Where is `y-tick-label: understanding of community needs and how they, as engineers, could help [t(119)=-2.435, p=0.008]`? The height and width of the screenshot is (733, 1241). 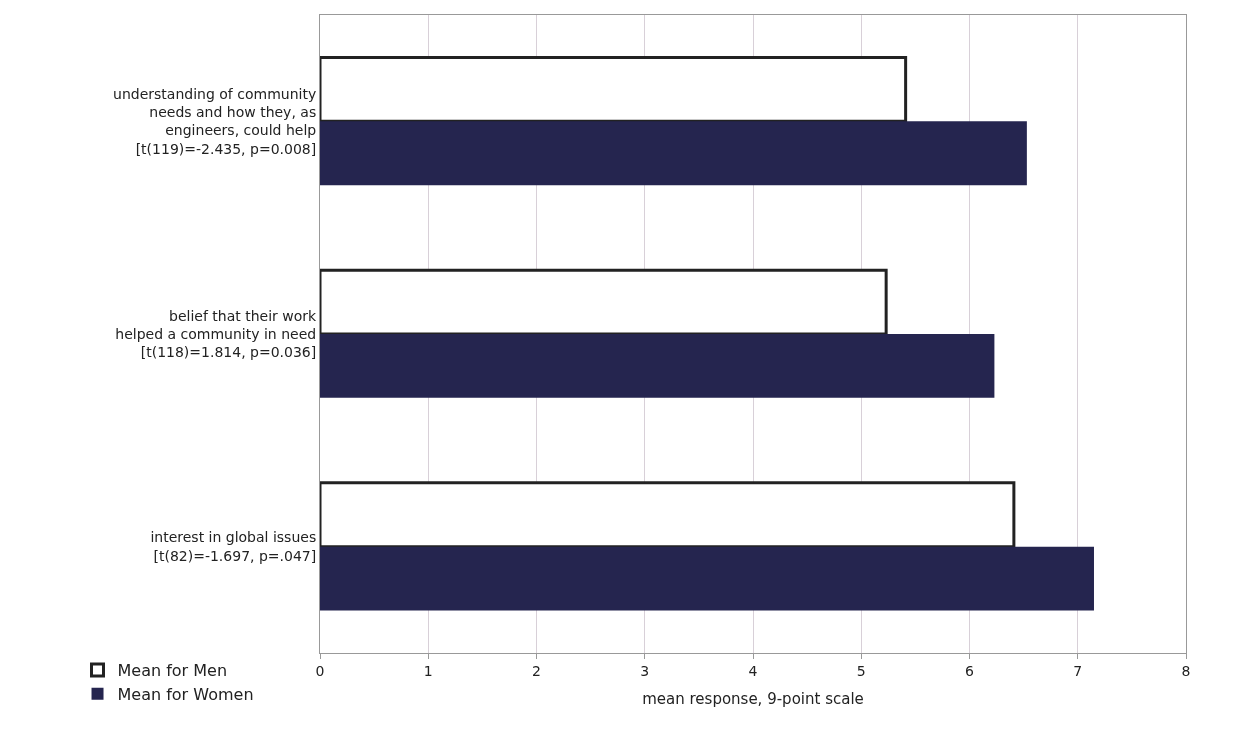
y-tick-label: understanding of community needs and how they, as engineers, could help [t(119)=-2.435, p=0.008] is located at coordinates (215, 121).